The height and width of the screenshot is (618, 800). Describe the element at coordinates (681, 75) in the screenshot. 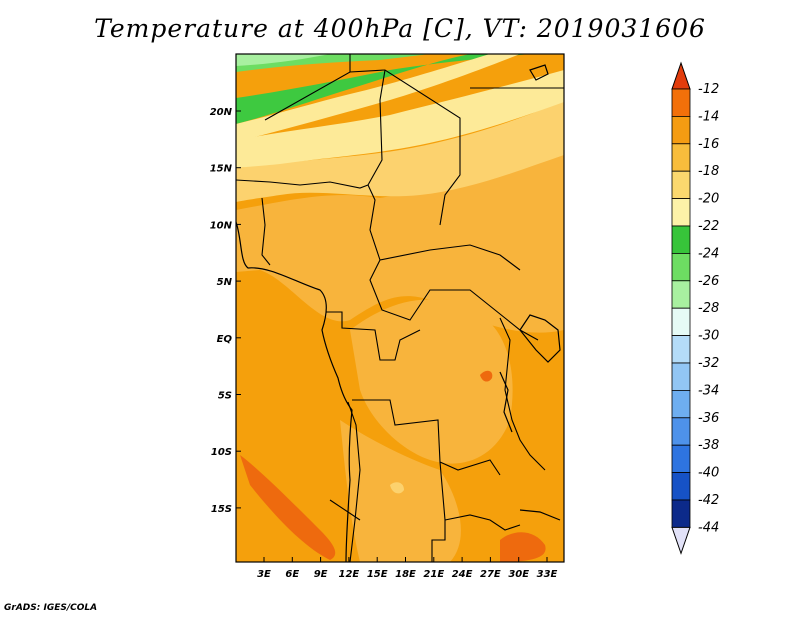

I see `colorbar-top-arrow` at that location.